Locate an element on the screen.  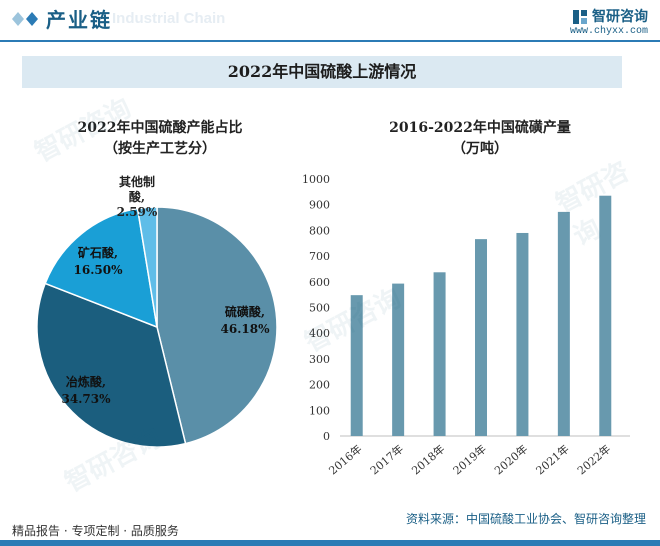
brand-block: 智研咨询 www.chyxx.com is located at coordinates (609, 21).